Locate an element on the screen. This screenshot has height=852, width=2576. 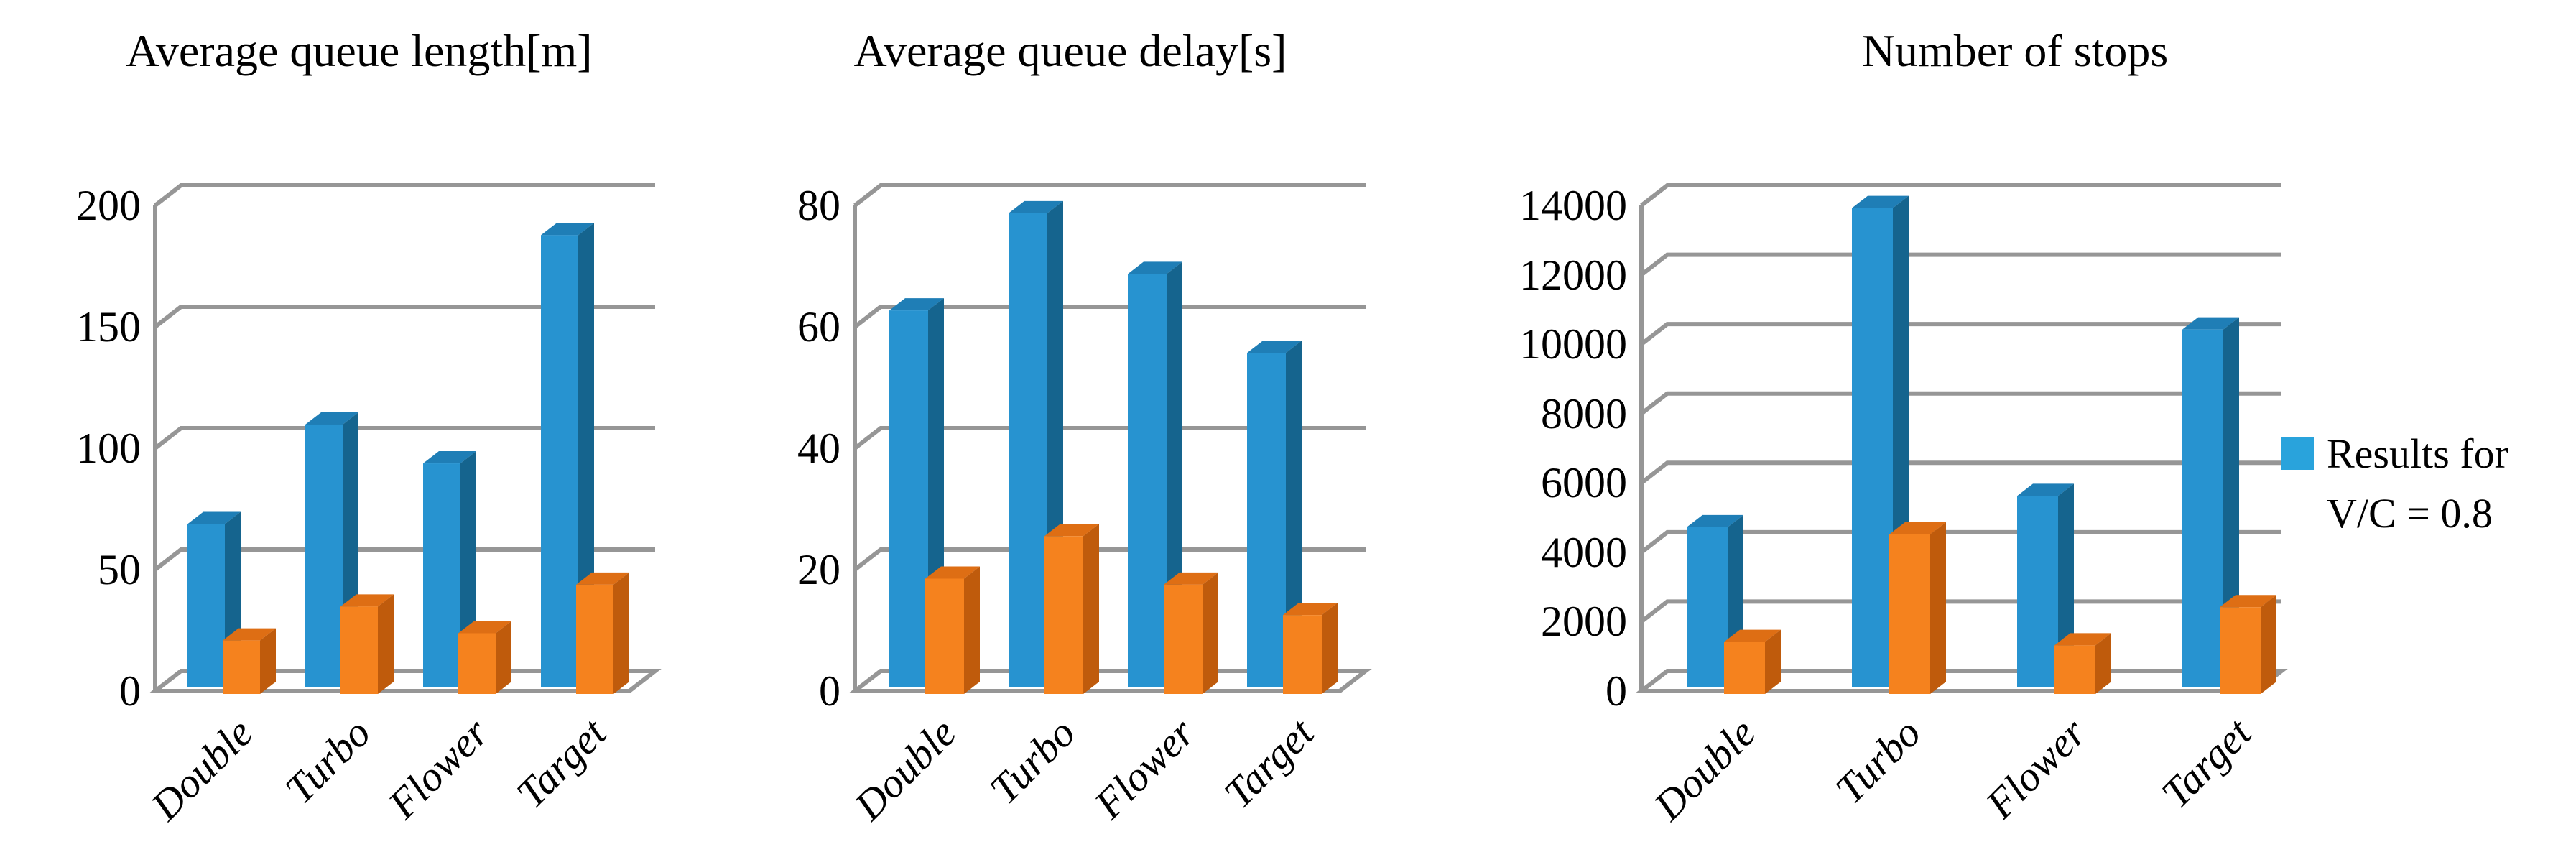
average-queue-length-bar-series2-turbo-front-face is located at coordinates (359, 650).